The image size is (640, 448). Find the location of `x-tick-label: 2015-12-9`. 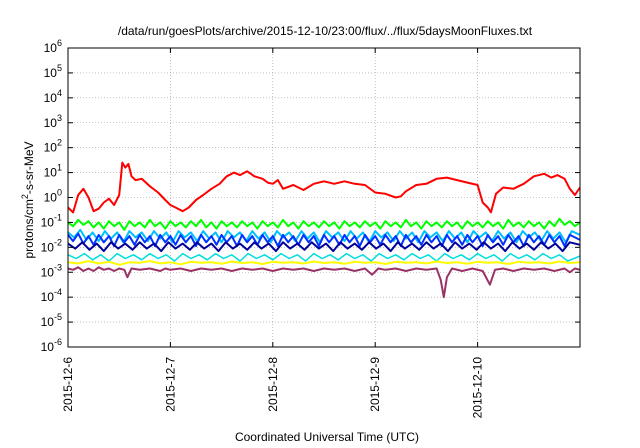

x-tick-label: 2015-12-9 is located at coordinates (375, 384).